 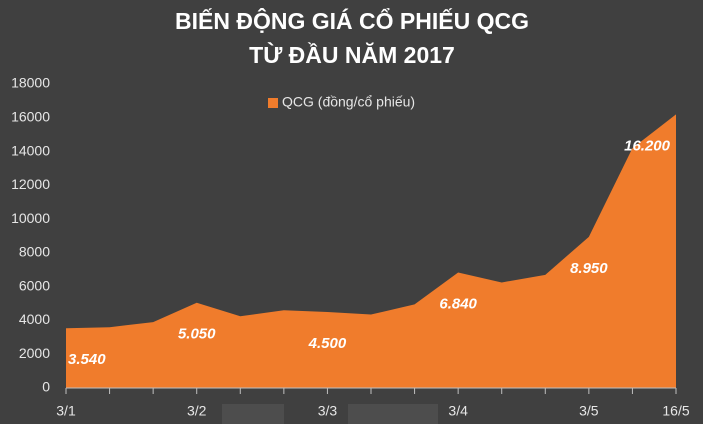 What do you see at coordinates (30, 218) in the screenshot?
I see `y-tick-label: 10000` at bounding box center [30, 218].